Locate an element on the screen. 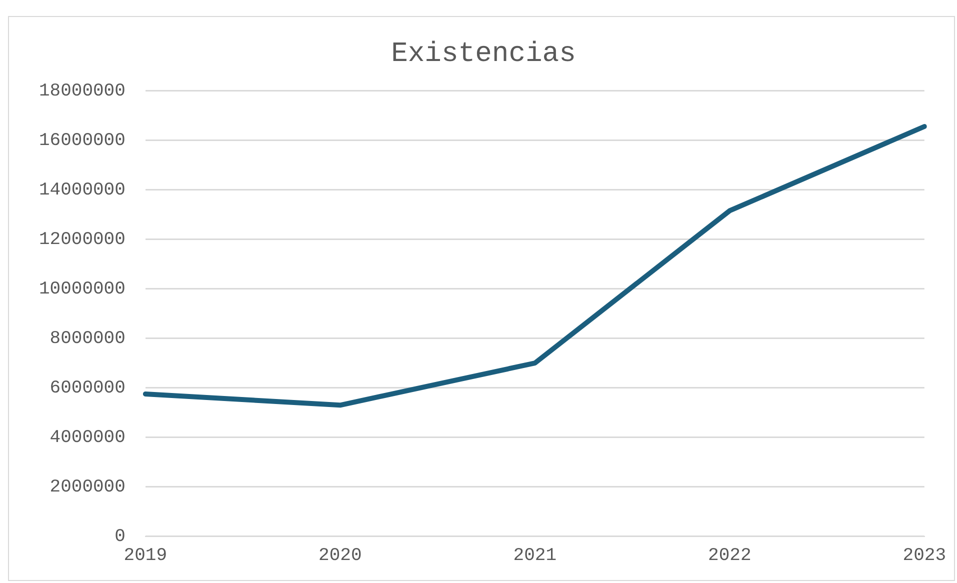 Image resolution: width=957 pixels, height=583 pixels. y-tick-label: 18000000 is located at coordinates (82, 91).